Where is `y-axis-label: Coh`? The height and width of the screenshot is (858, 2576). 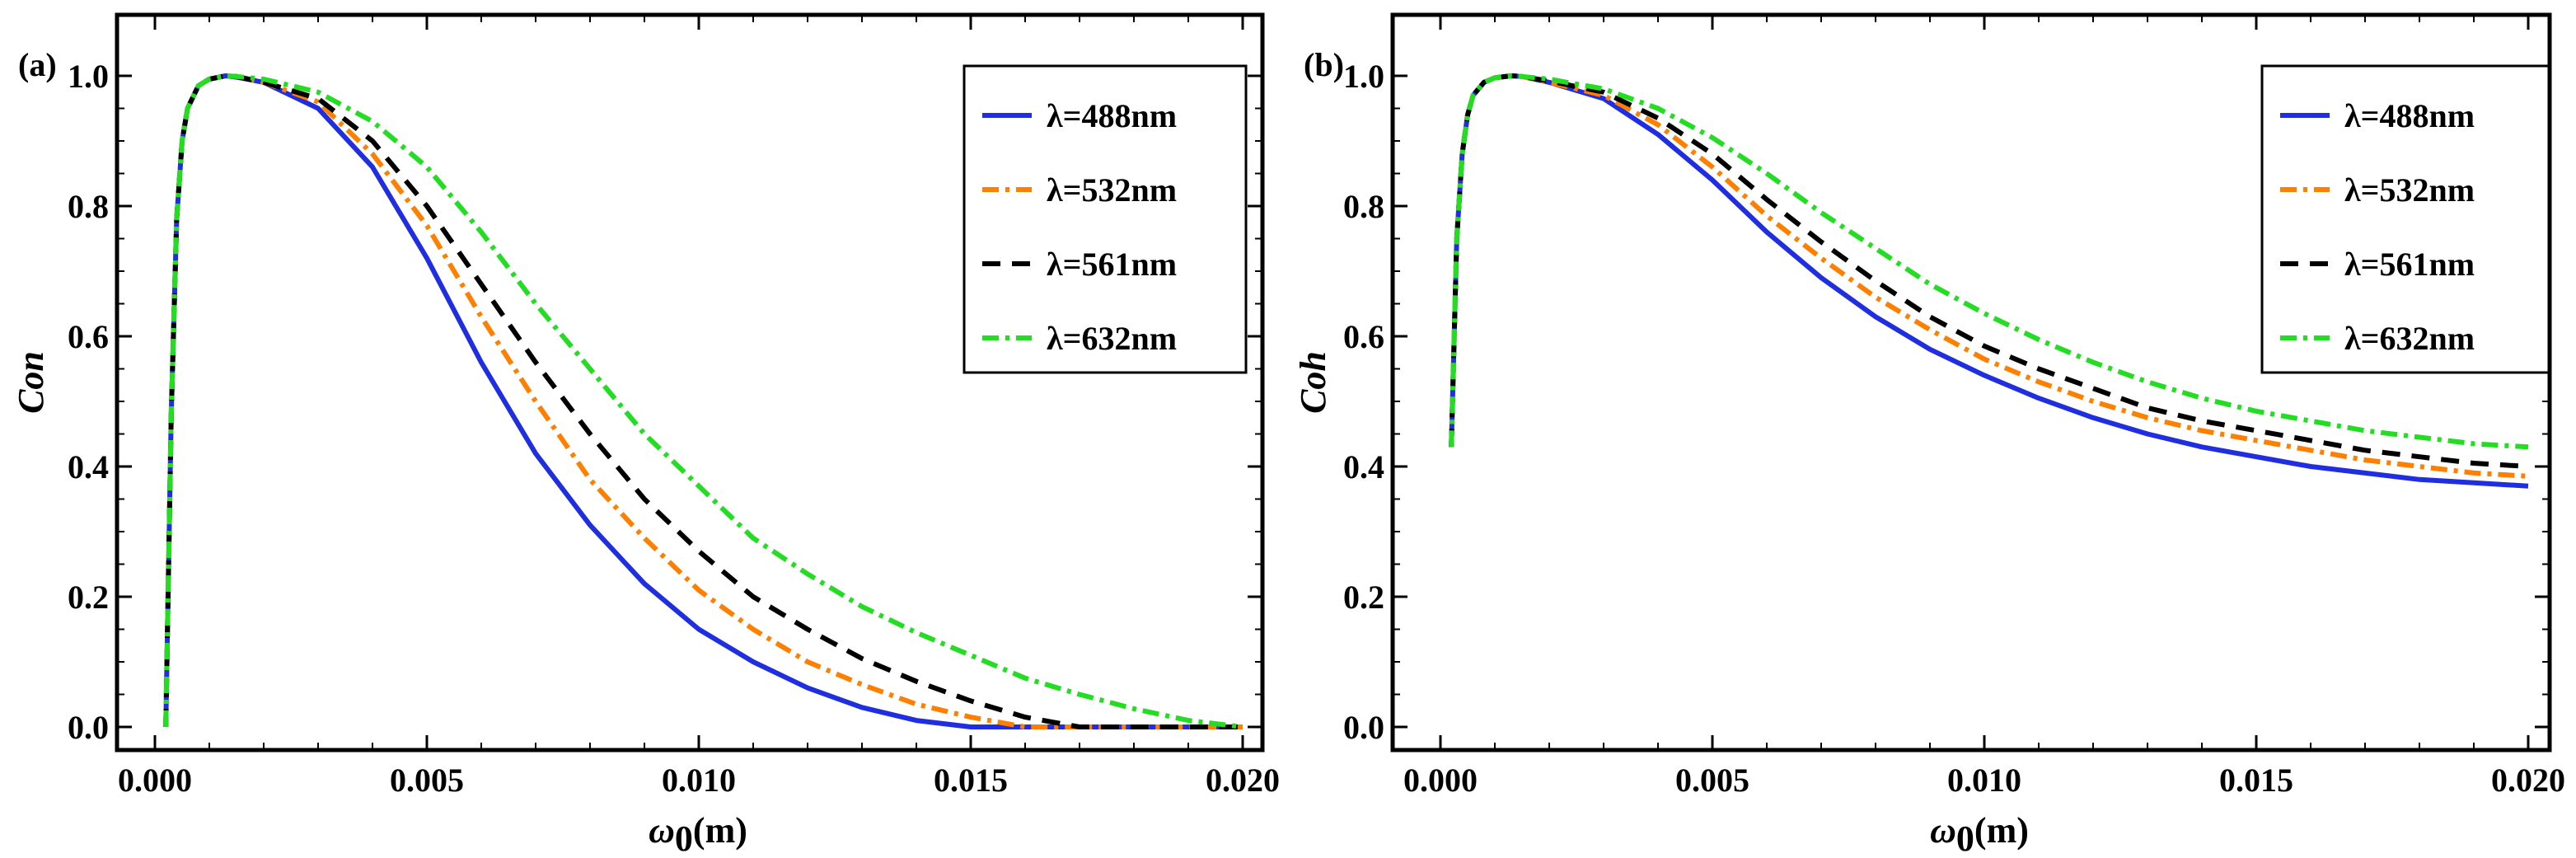 y-axis-label: Coh is located at coordinates (1313, 382).